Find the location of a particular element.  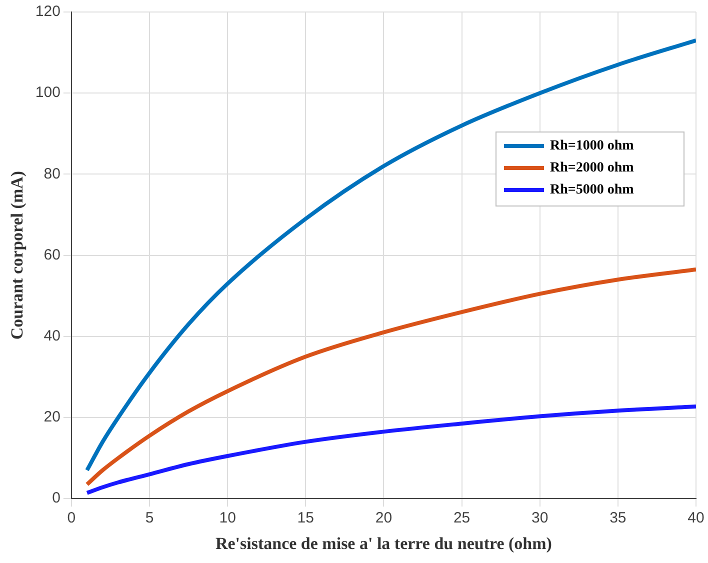

y-tick-label: 40 is located at coordinates (52, 336).